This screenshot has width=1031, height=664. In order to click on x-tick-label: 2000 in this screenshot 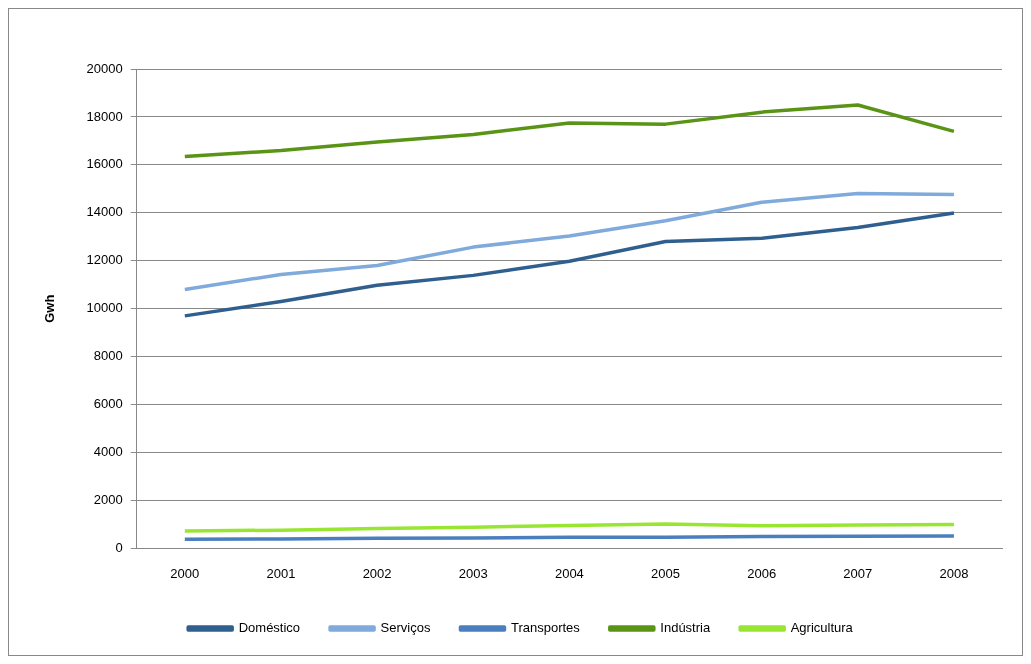, I will do `click(185, 573)`.